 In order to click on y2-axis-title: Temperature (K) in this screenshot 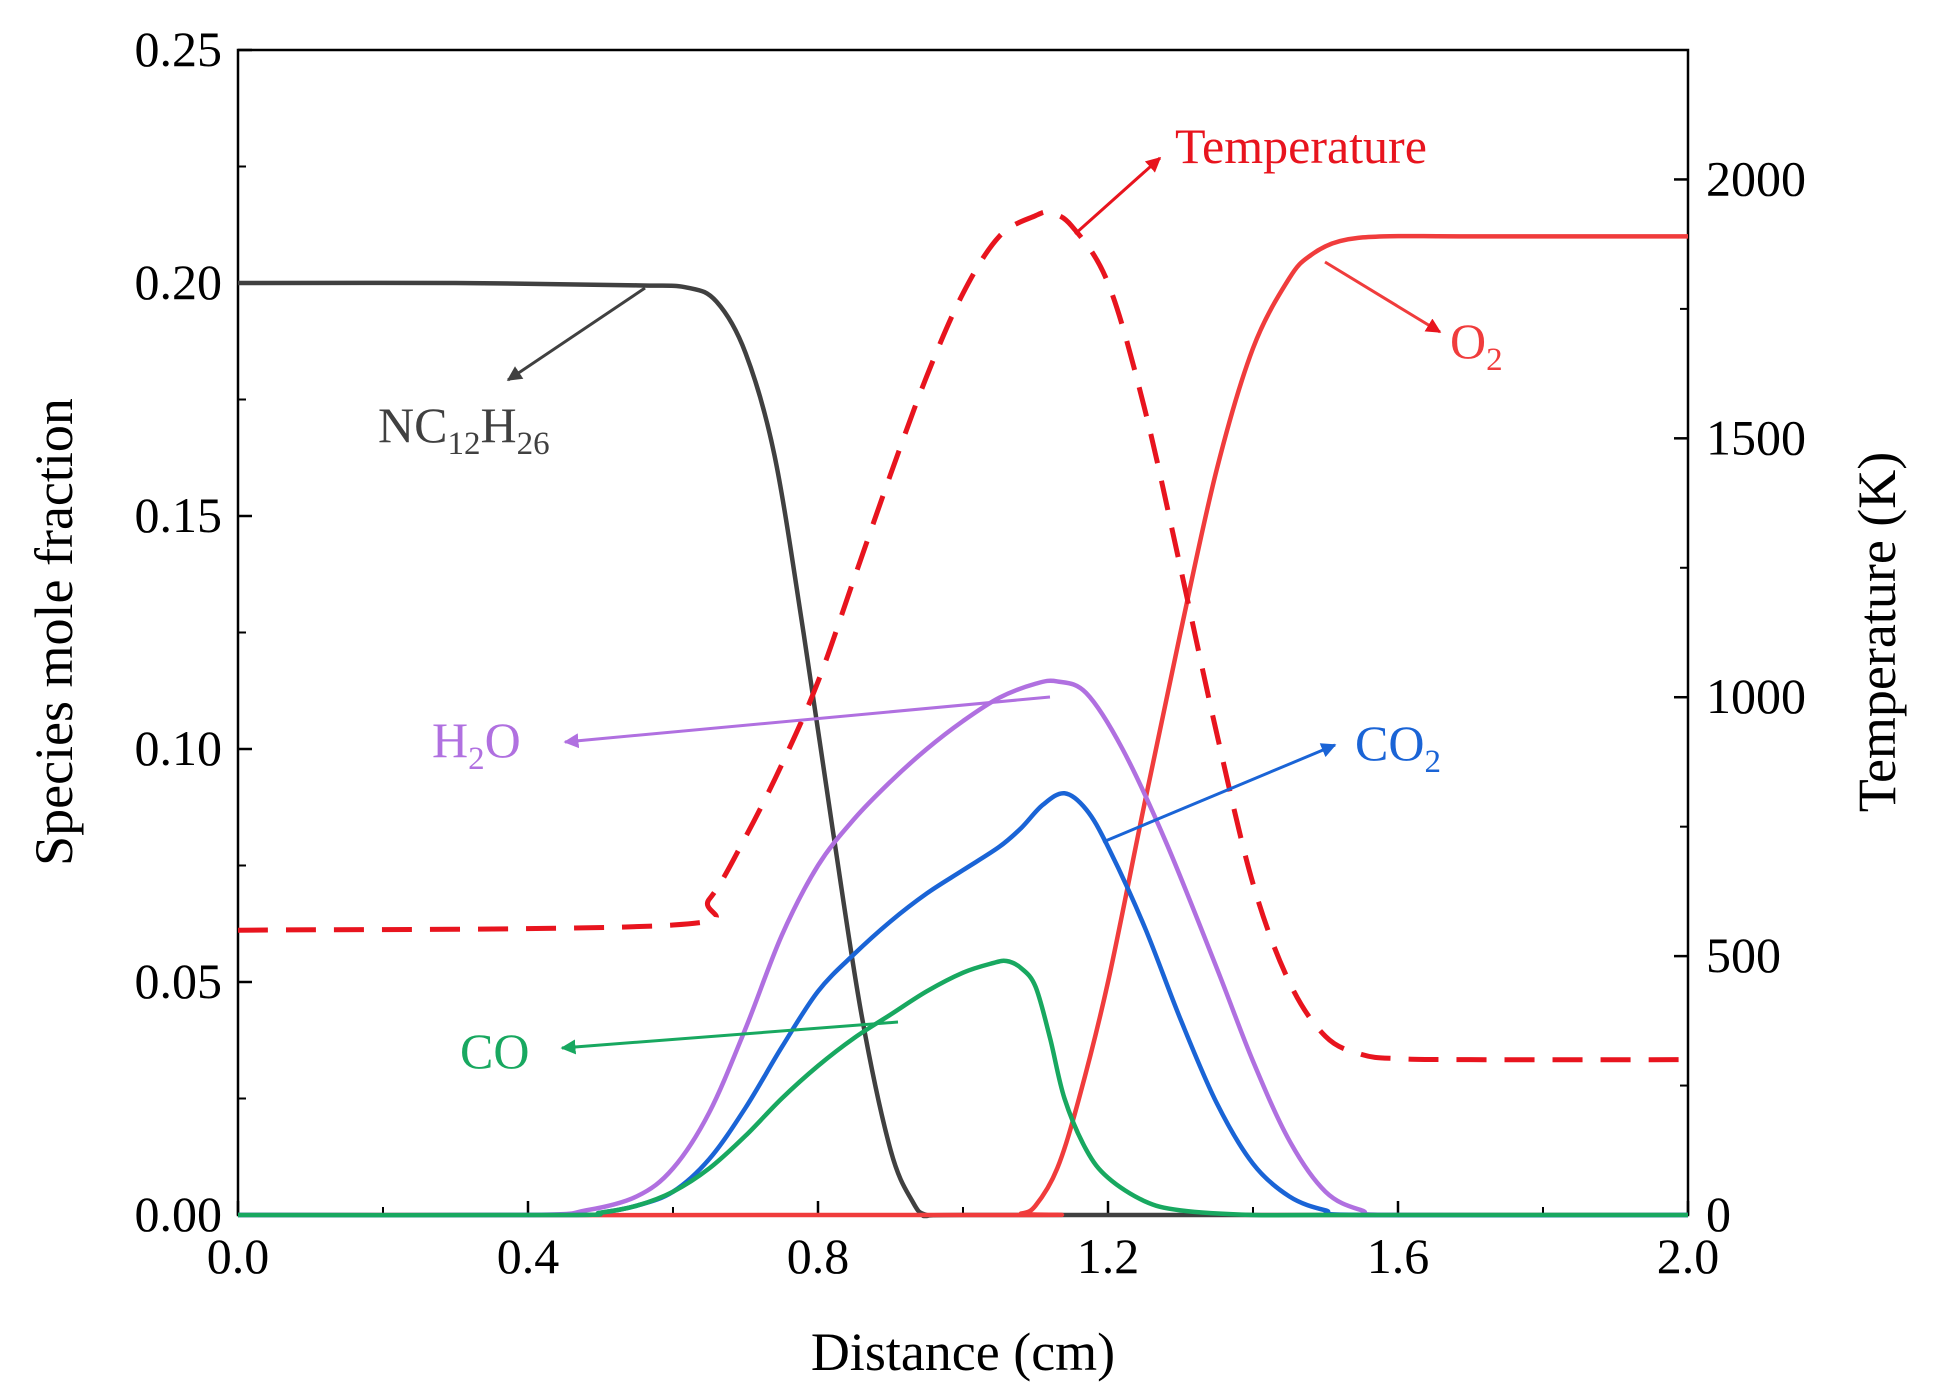, I will do `click(1877, 632)`.